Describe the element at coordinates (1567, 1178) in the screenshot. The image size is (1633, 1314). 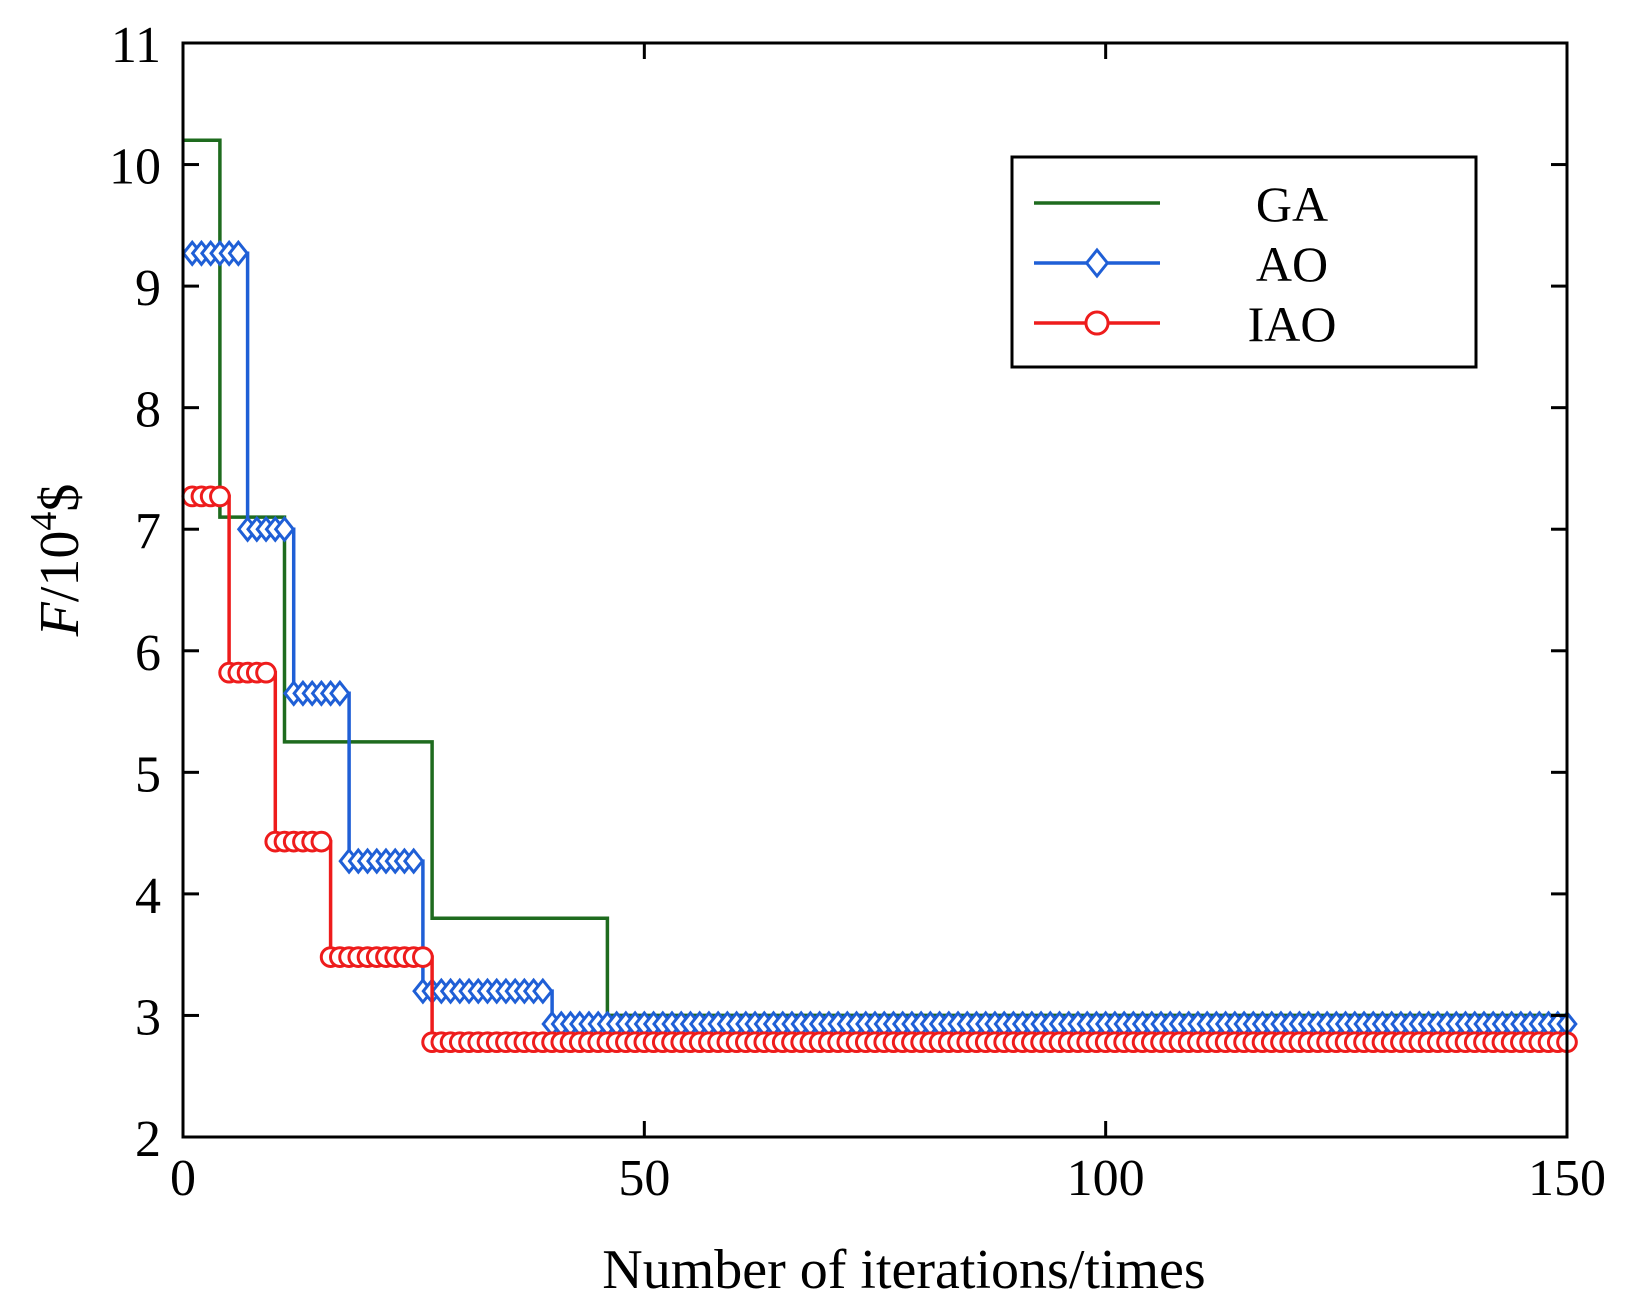
I see `x-tick-label: 150` at that location.